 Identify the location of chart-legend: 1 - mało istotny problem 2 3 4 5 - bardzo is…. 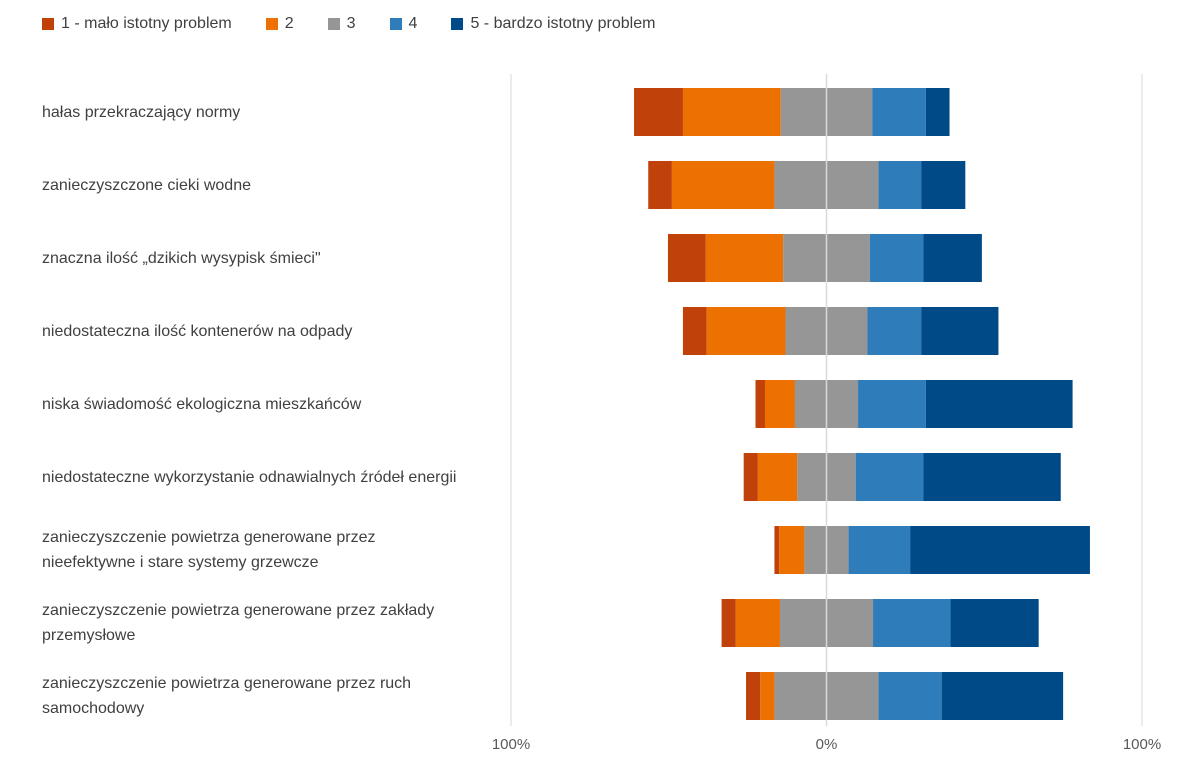
(365, 24).